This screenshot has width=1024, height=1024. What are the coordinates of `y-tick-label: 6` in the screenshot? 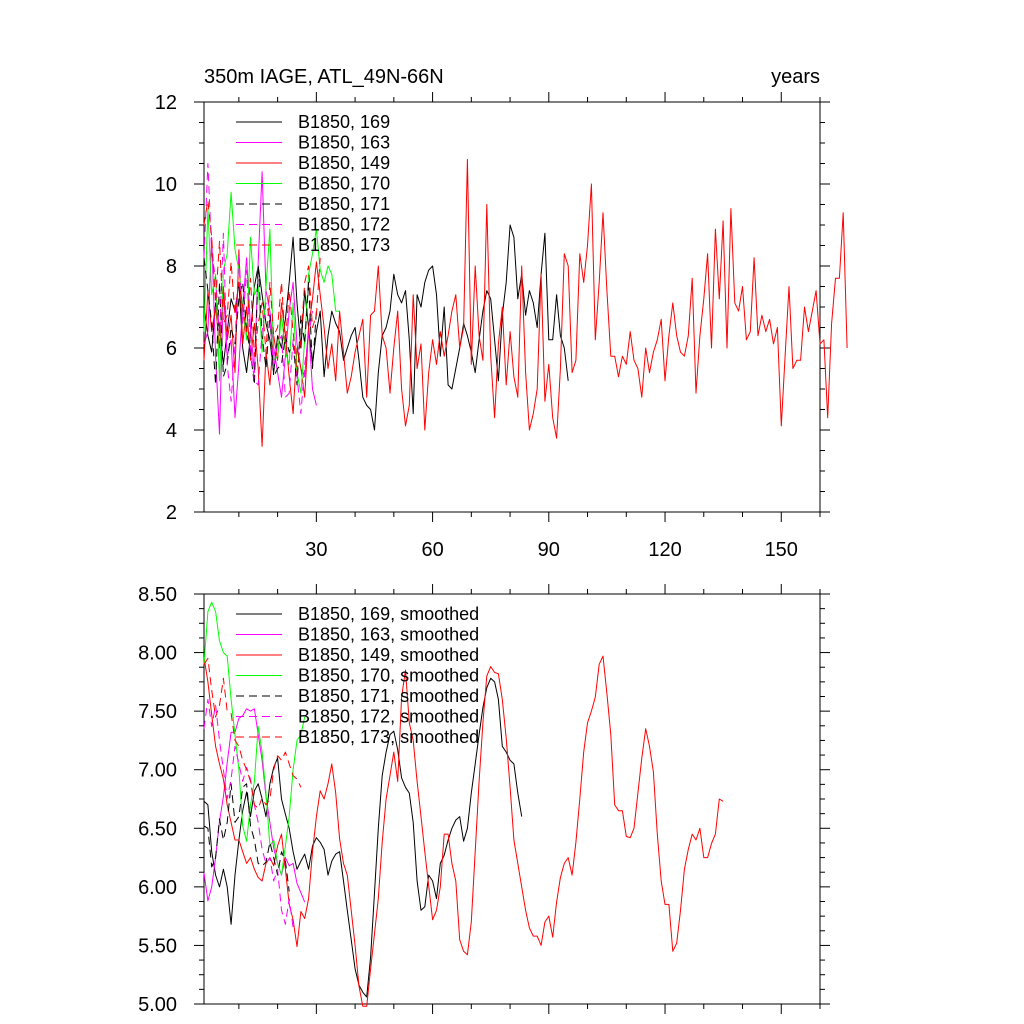 It's located at (171, 349).